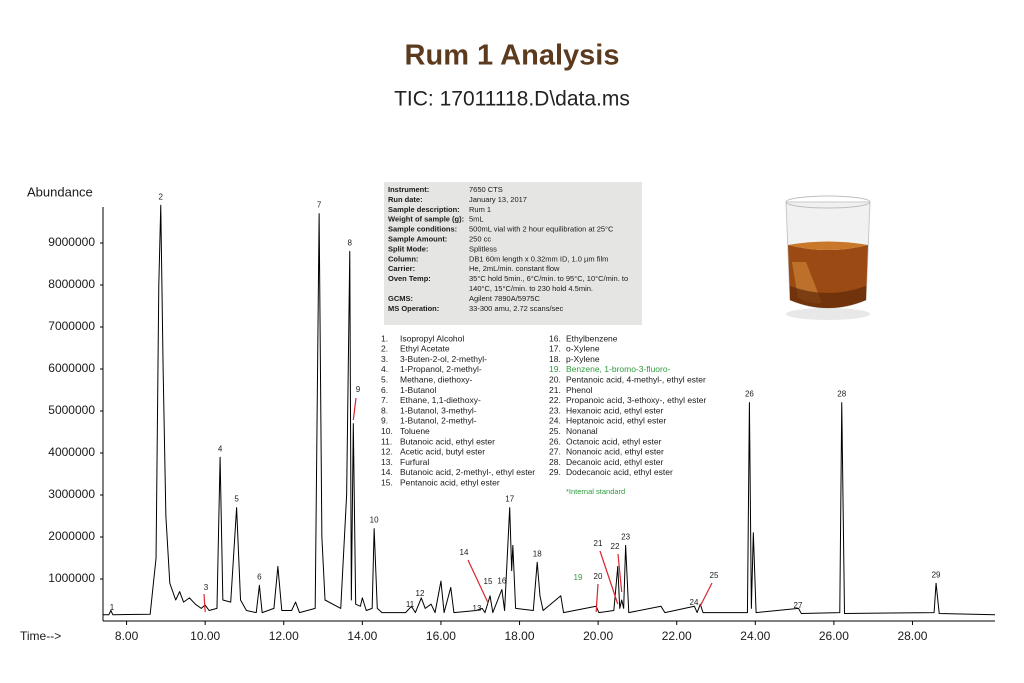 The height and width of the screenshot is (683, 1024). What do you see at coordinates (401, 268) in the screenshot?
I see `info-key: Carrier:` at bounding box center [401, 268].